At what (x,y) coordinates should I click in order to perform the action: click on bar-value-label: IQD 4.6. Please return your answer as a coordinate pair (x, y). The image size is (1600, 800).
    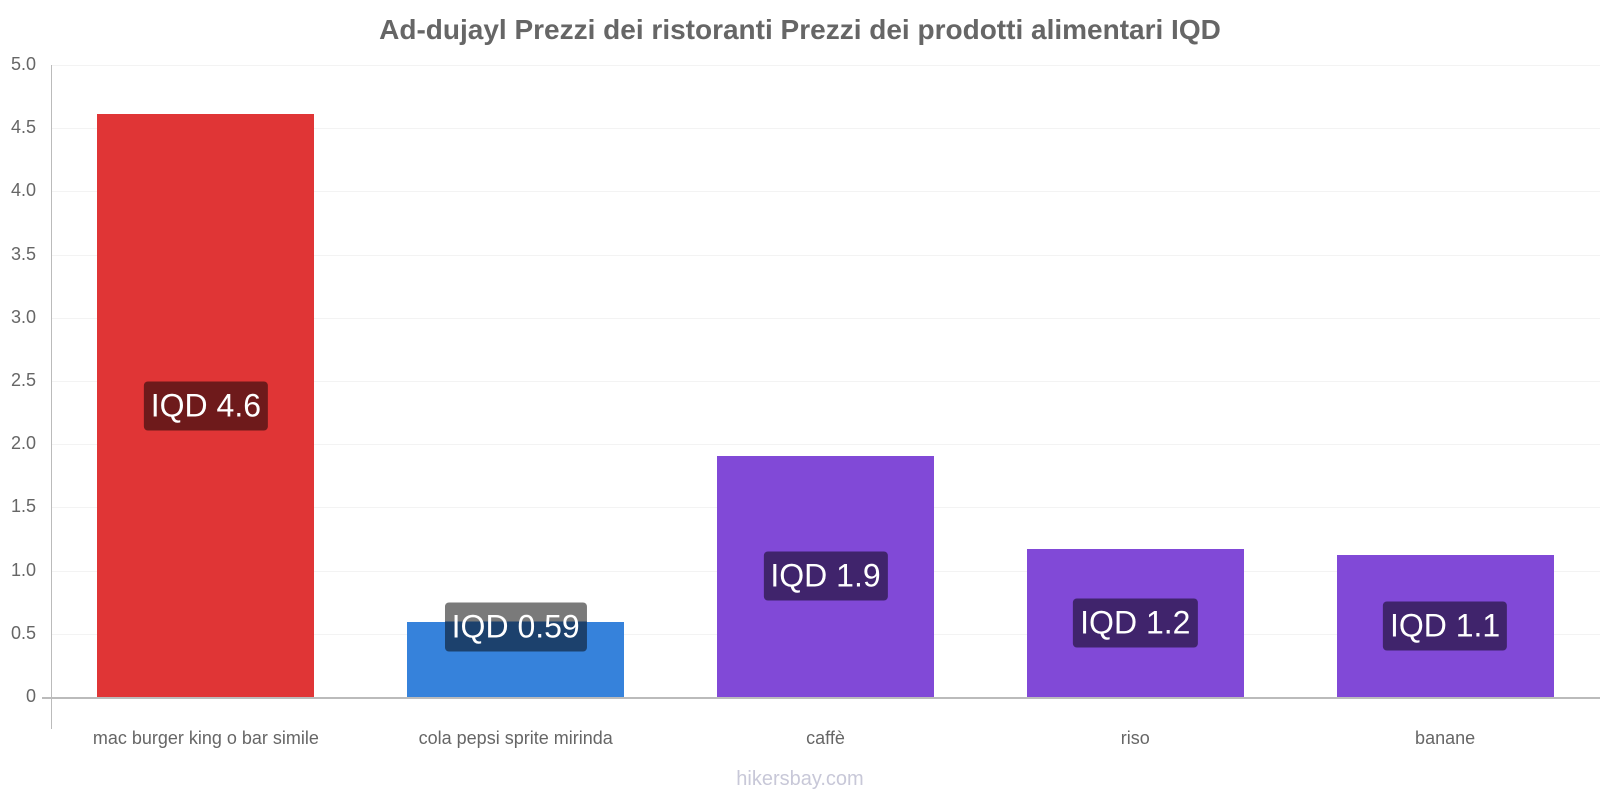
    Looking at the image, I should click on (206, 406).